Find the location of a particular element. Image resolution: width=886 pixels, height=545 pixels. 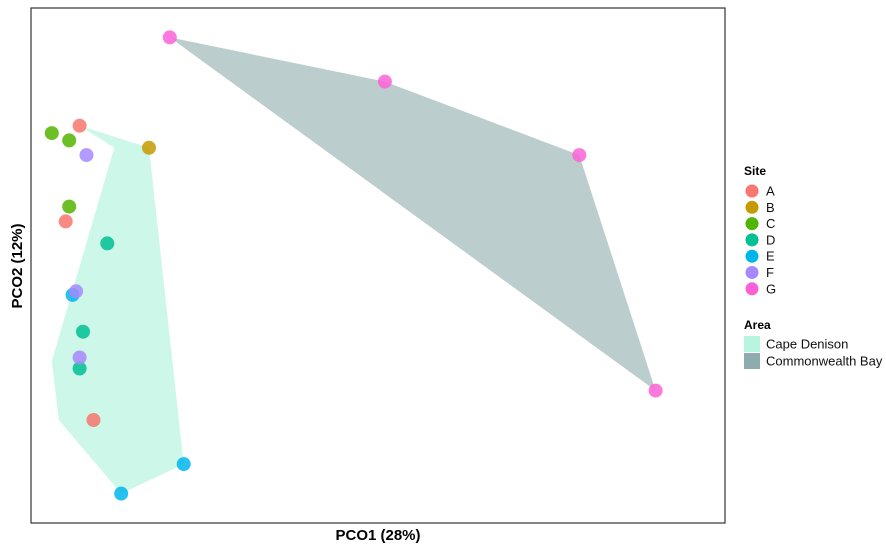

legend-key-site-d is located at coordinates (752, 240).